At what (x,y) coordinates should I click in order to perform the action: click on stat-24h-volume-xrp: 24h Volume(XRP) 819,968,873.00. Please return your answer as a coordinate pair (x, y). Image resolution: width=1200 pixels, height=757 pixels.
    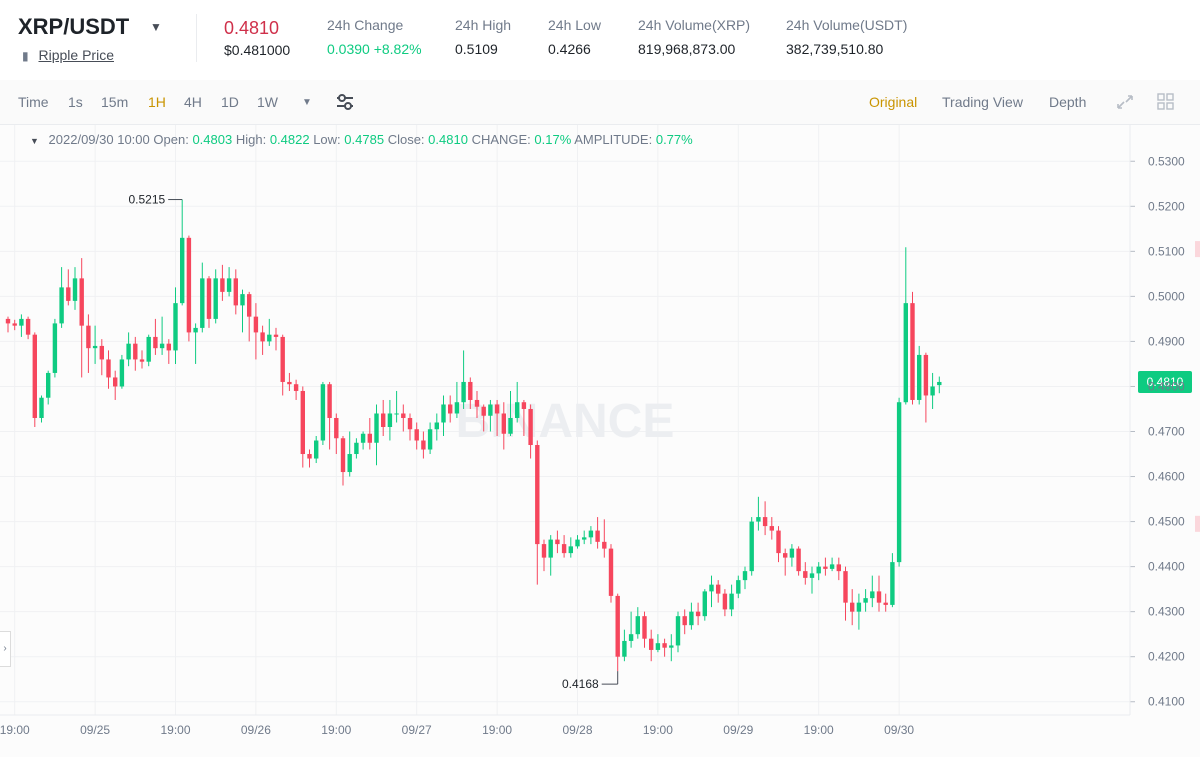
    Looking at the image, I should click on (694, 37).